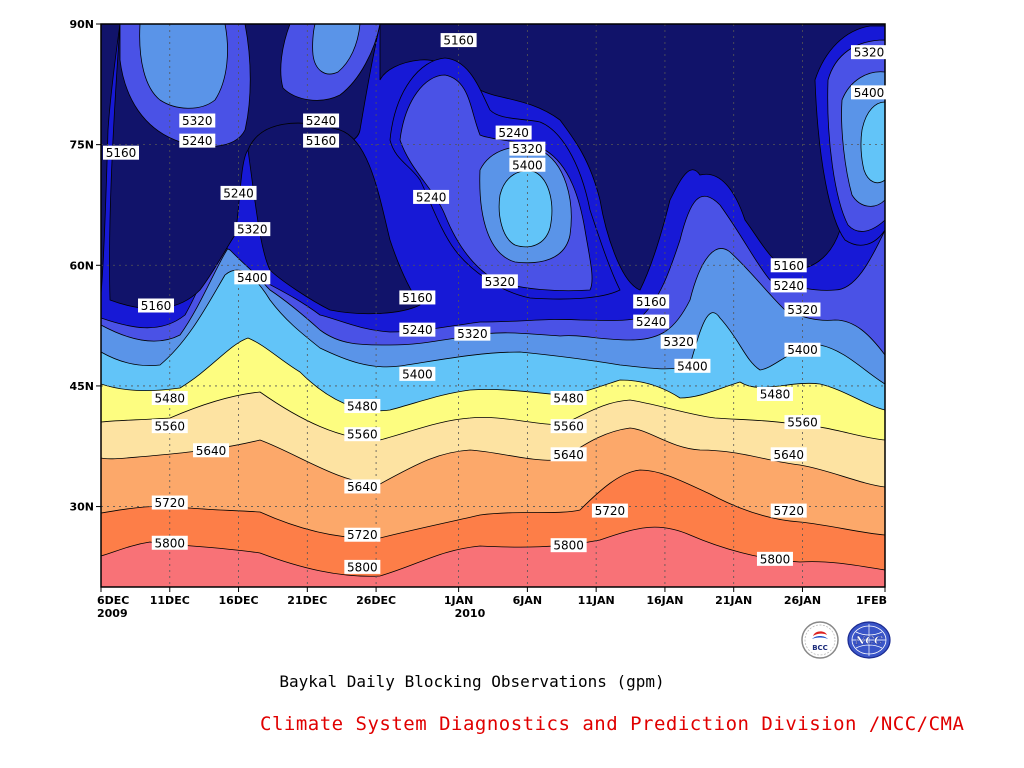 Image resolution: width=1024 pixels, height=768 pixels. What do you see at coordinates (820, 640) in the screenshot?
I see `bcc-logo: BCC` at bounding box center [820, 640].